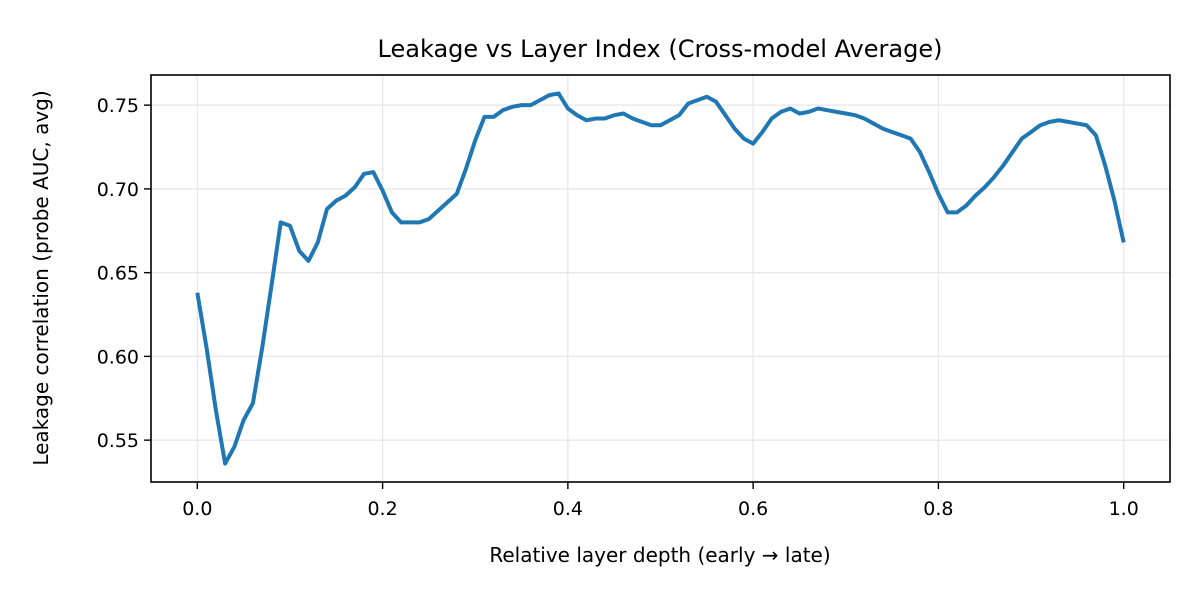  I want to click on y-tick-label: 0.60, so click(118, 357).